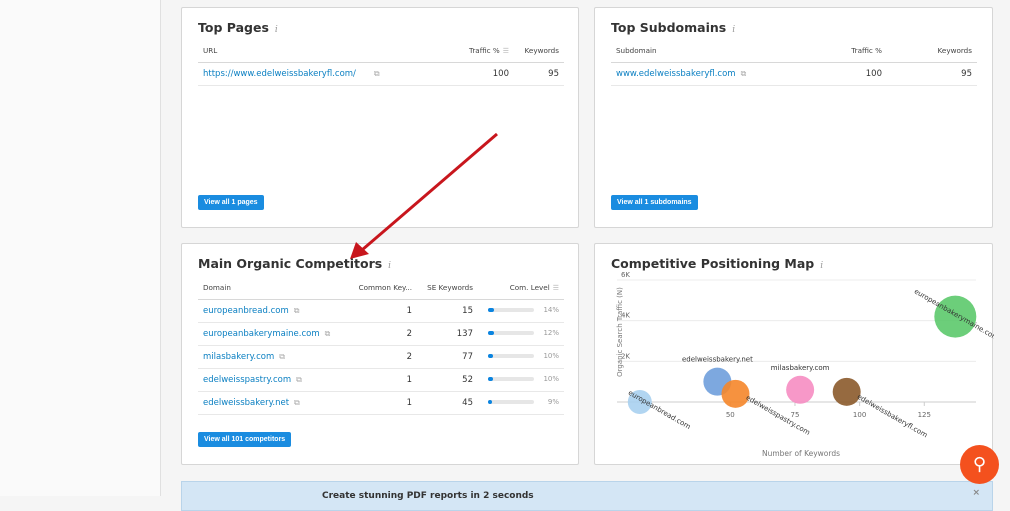  I want to click on col-com-level: Com. Level ☰, so click(521, 288).